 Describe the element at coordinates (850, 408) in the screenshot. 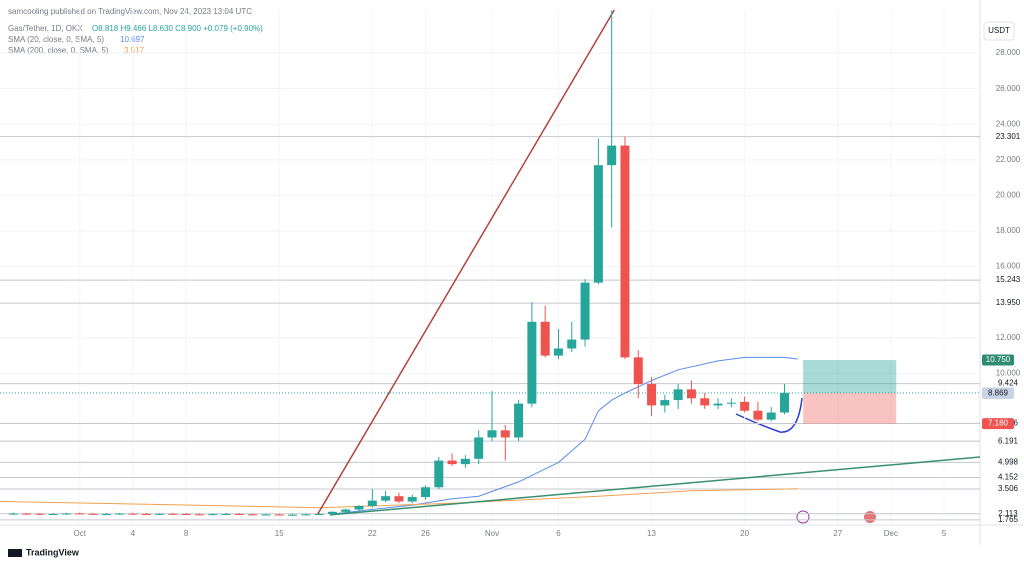

I see `stop-zone` at that location.